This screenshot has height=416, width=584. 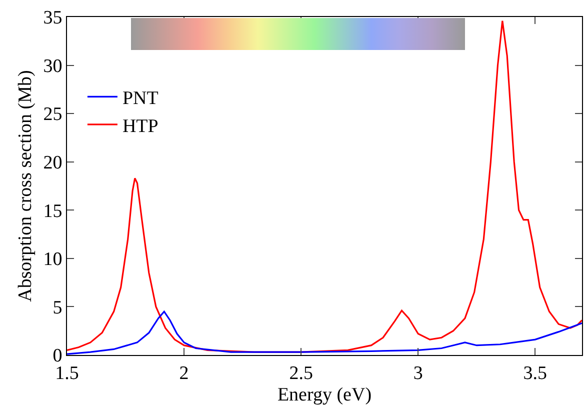 I want to click on y-tick-label: 20, so click(x=52, y=163).